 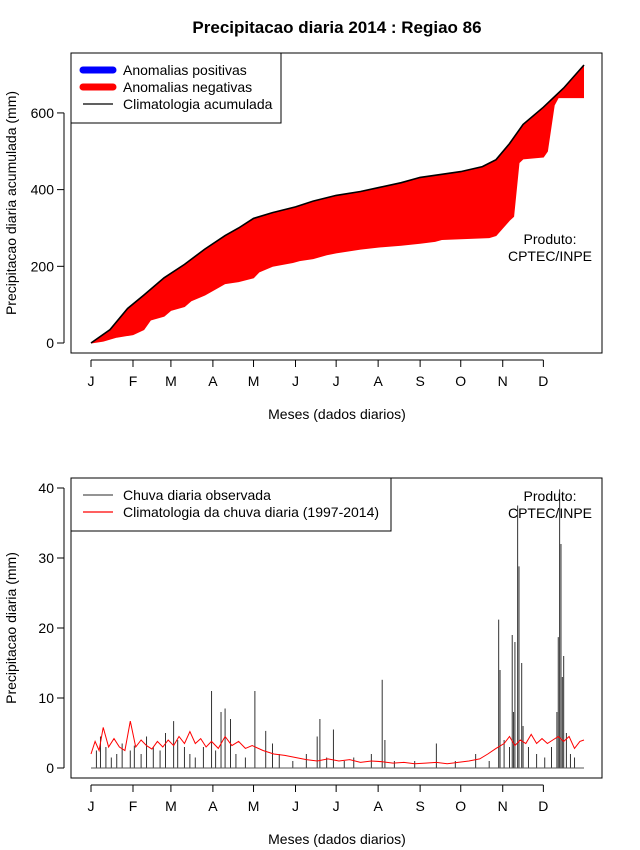 I want to click on y-axis-title: Precipitacao diaria (mm), so click(x=11, y=628).